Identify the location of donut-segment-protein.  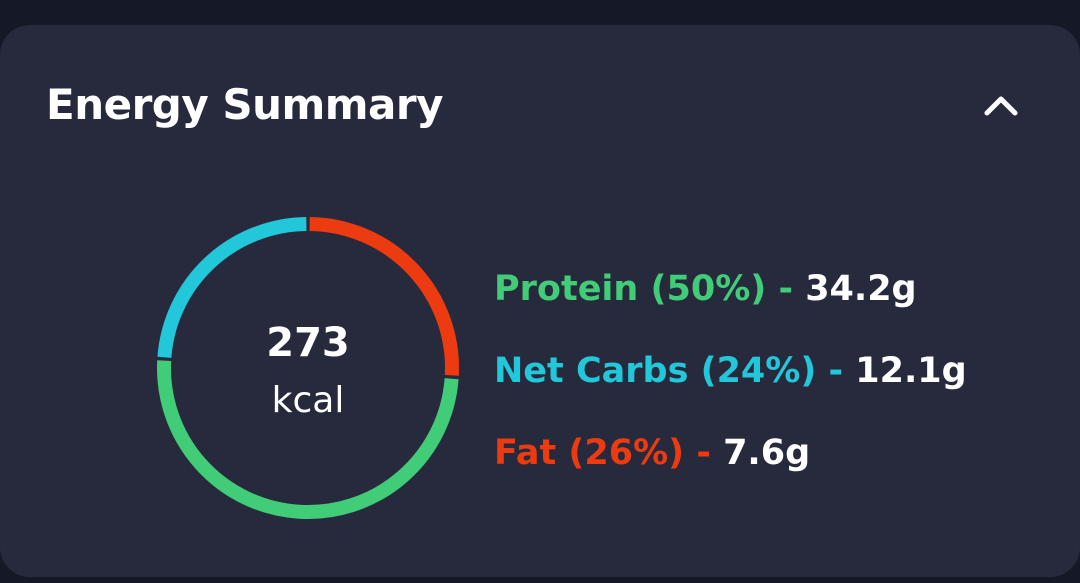
(308, 439).